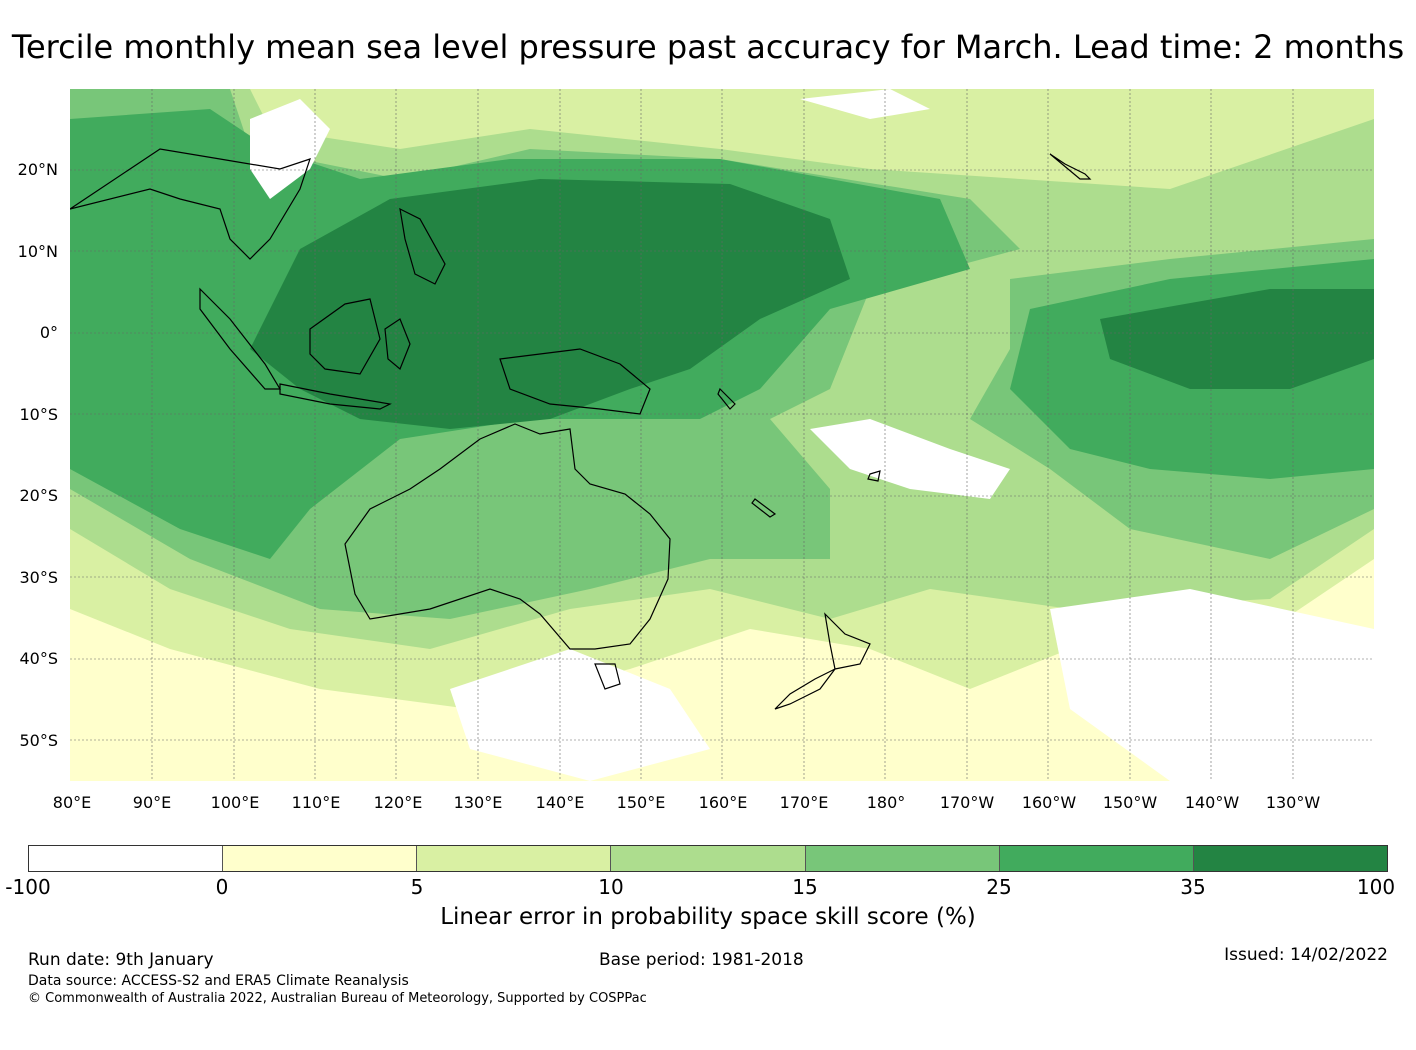 This screenshot has height=1050, width=1416. What do you see at coordinates (1049, 802) in the screenshot?
I see `lon-label-160w: 160°W` at bounding box center [1049, 802].